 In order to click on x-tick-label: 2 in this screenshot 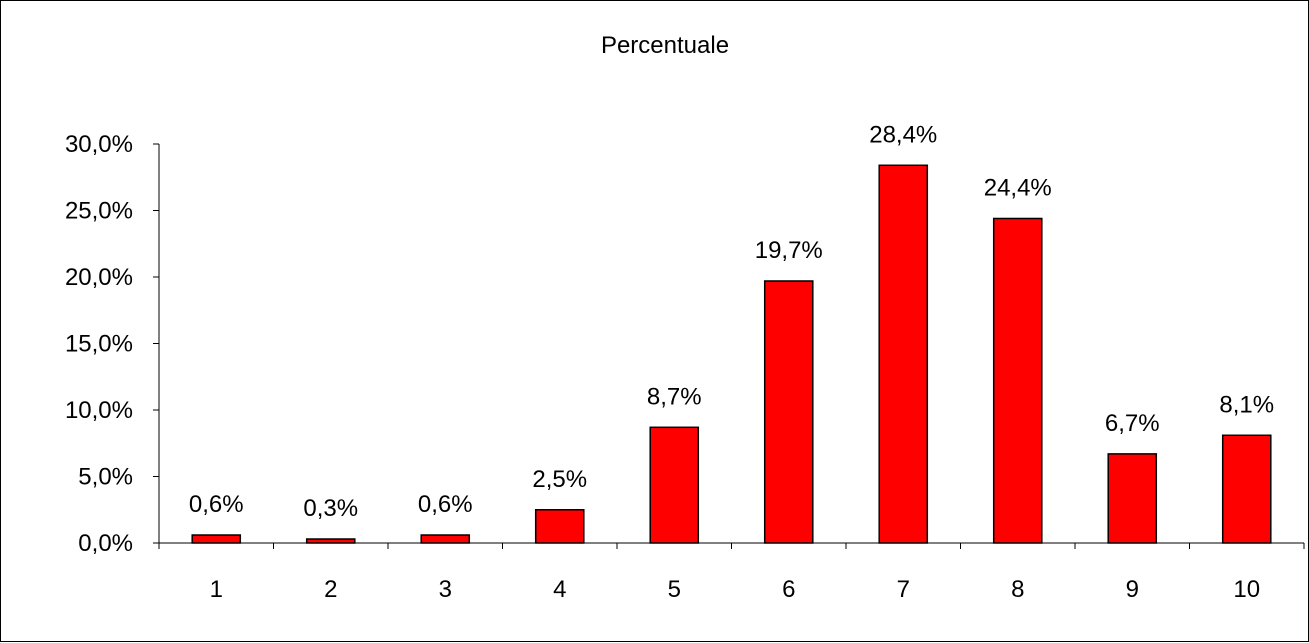, I will do `click(330, 589)`.